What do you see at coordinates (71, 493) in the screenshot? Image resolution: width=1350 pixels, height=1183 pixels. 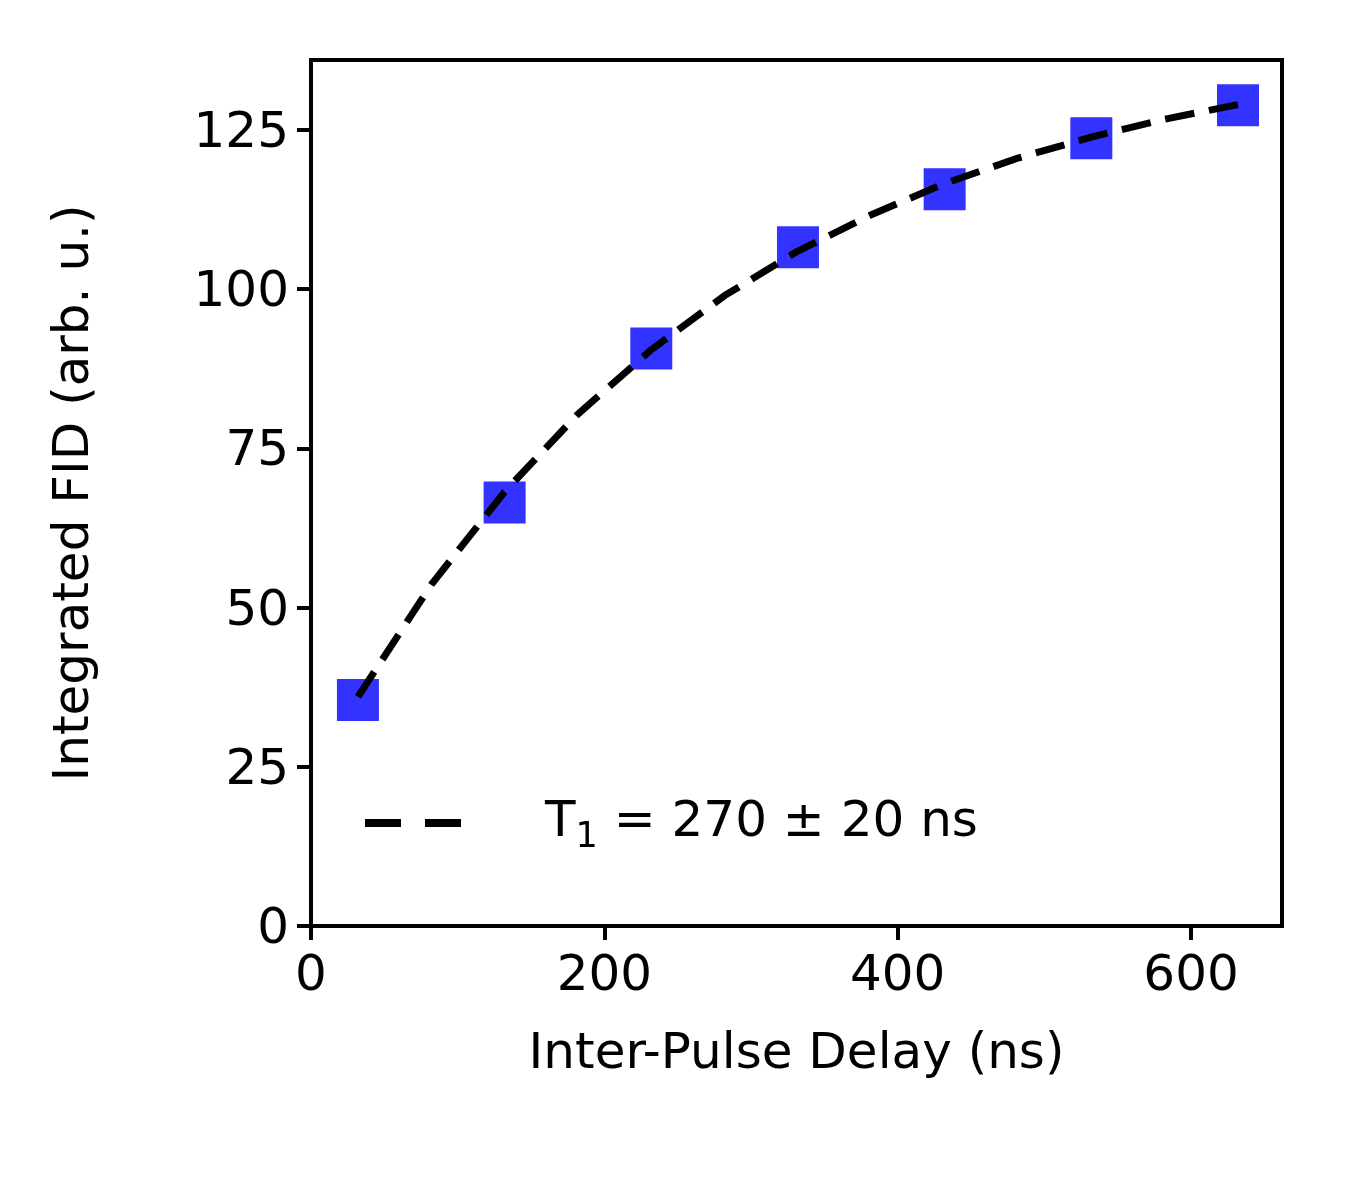 I see `y-axis-title: Integrated FID (arb. u.)` at bounding box center [71, 493].